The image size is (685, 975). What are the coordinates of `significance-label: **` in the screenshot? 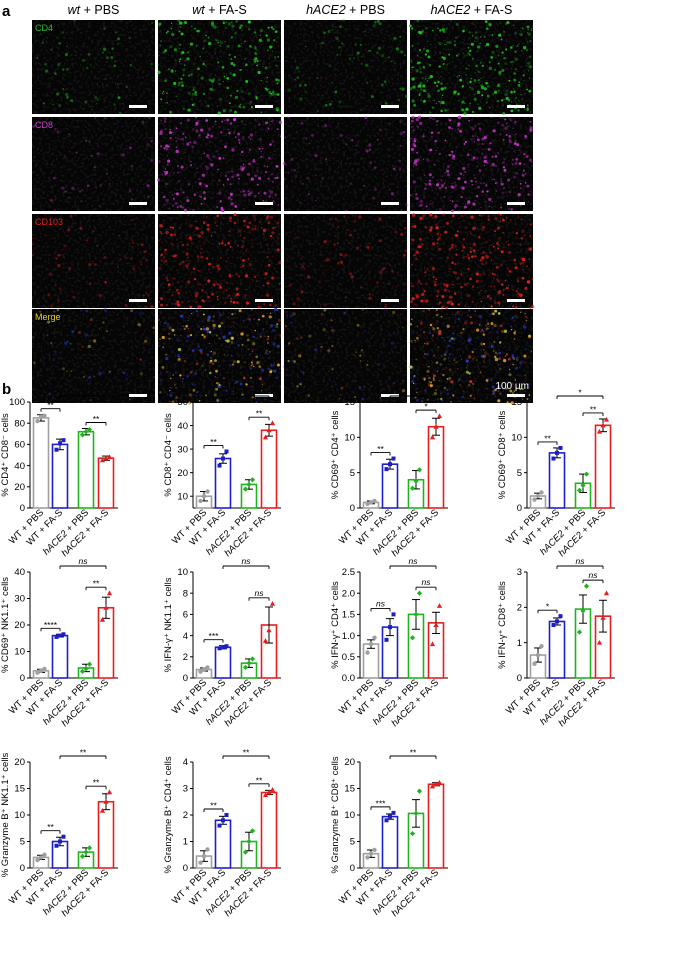 It's located at (213, 442).